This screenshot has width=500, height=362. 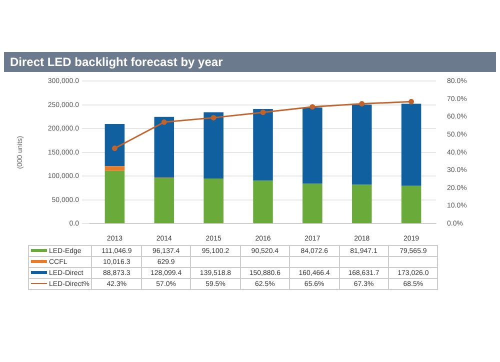 What do you see at coordinates (250, 62) in the screenshot?
I see `chart-title: Direct LED backlight forecast by year` at bounding box center [250, 62].